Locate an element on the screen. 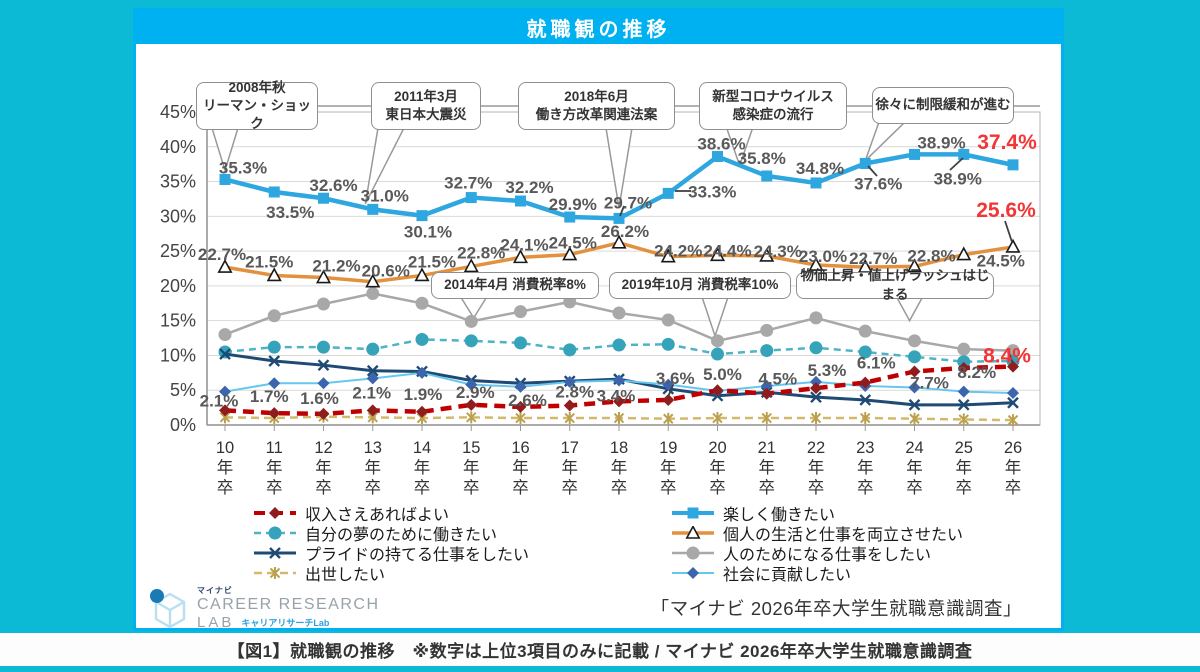 Image resolution: width=1200 pixels, height=672 pixels. callout-text: 徐々に制限緩和が進む is located at coordinates (943, 105).